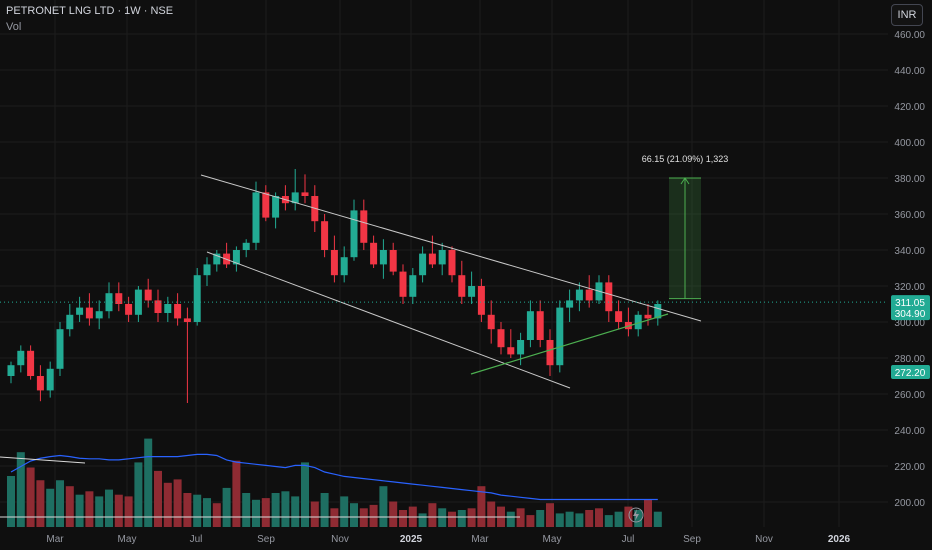  Describe the element at coordinates (909, 71) in the screenshot. I see `price-tick-label: 440.00` at that location.